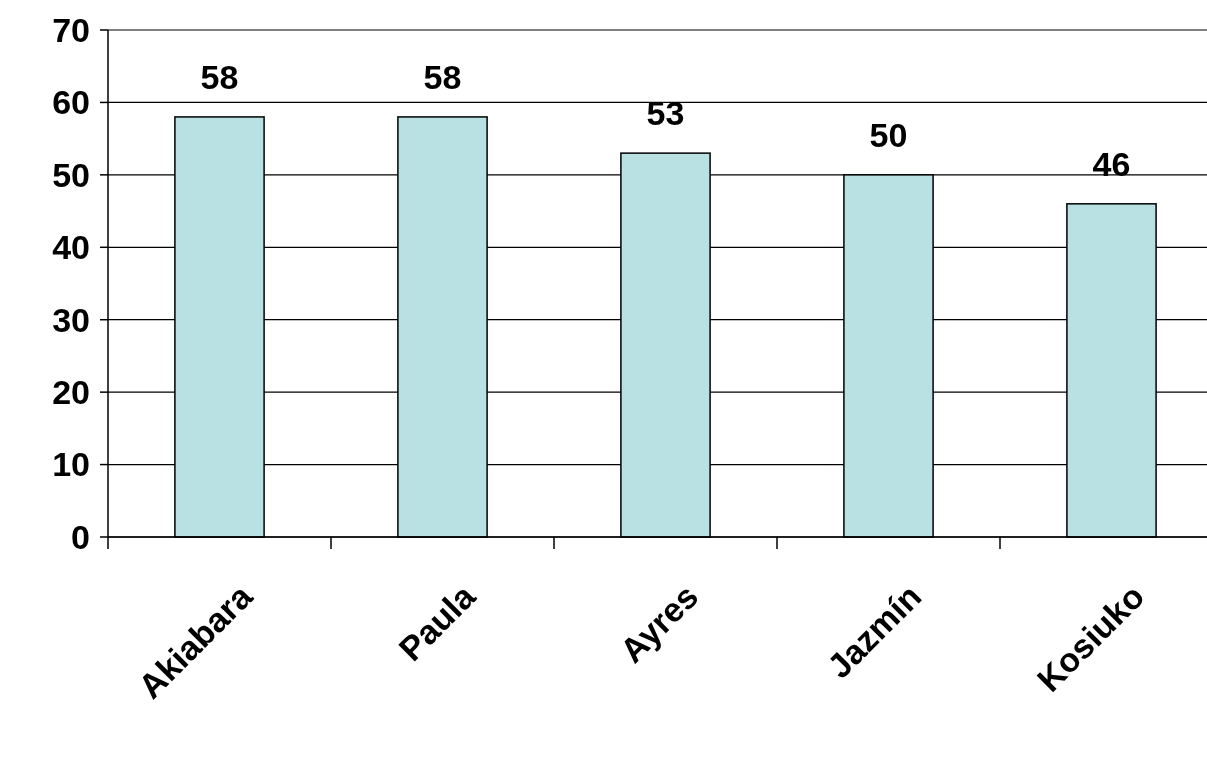 The width and height of the screenshot is (1207, 758). What do you see at coordinates (71, 102) in the screenshot?
I see `y-tick-label: 60` at bounding box center [71, 102].